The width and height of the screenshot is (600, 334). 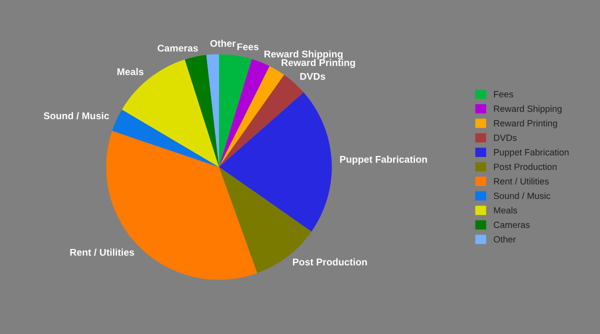 What do you see at coordinates (528, 109) in the screenshot?
I see `legend-label: Reward Shipping` at bounding box center [528, 109].